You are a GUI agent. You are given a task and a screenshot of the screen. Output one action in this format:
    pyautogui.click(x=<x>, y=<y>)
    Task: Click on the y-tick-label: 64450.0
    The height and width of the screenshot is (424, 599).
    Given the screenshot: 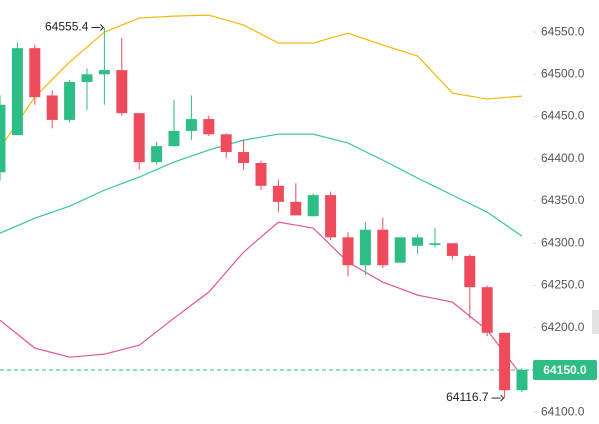 What is the action you would take?
    pyautogui.click(x=563, y=116)
    